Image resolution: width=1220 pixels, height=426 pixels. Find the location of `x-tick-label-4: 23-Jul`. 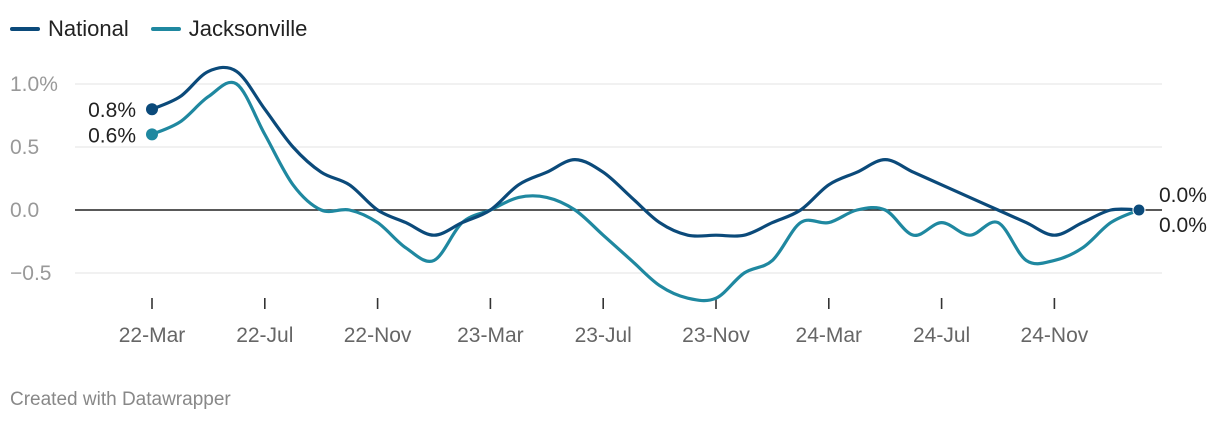

x-tick-label-4: 23-Jul is located at coordinates (603, 335).